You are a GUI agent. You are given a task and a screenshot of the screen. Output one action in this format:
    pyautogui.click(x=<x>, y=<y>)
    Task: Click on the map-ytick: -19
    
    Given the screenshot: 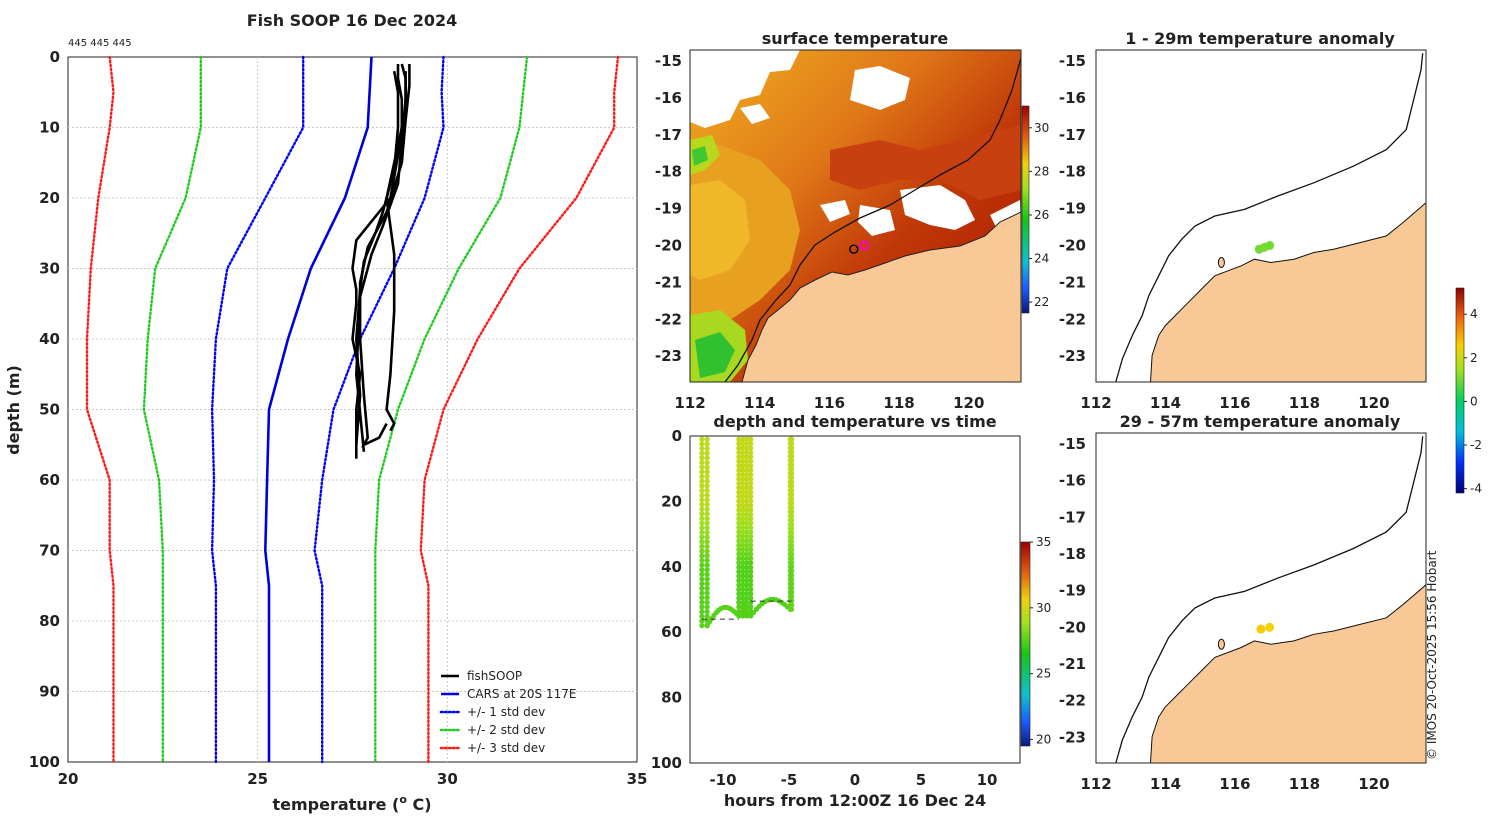 What is the action you would take?
    pyautogui.click(x=668, y=209)
    